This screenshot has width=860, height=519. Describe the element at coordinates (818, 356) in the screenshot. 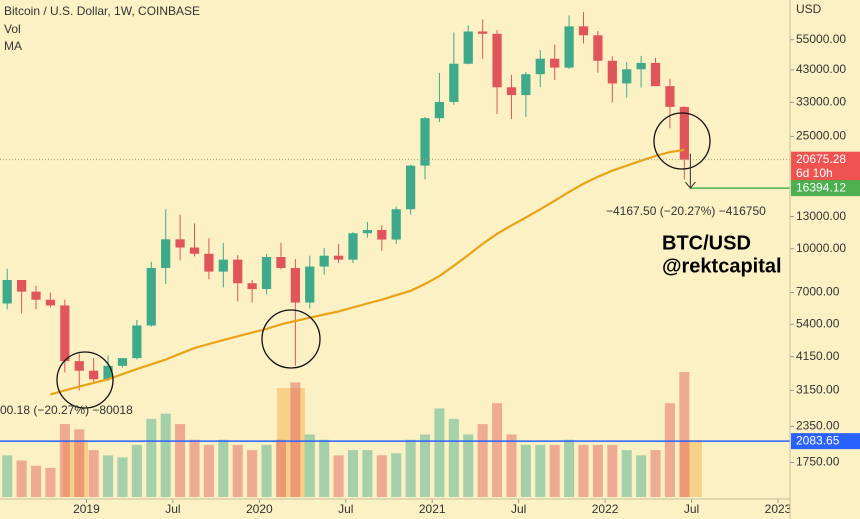

I see `y-tick-label: 4150.00` at that location.